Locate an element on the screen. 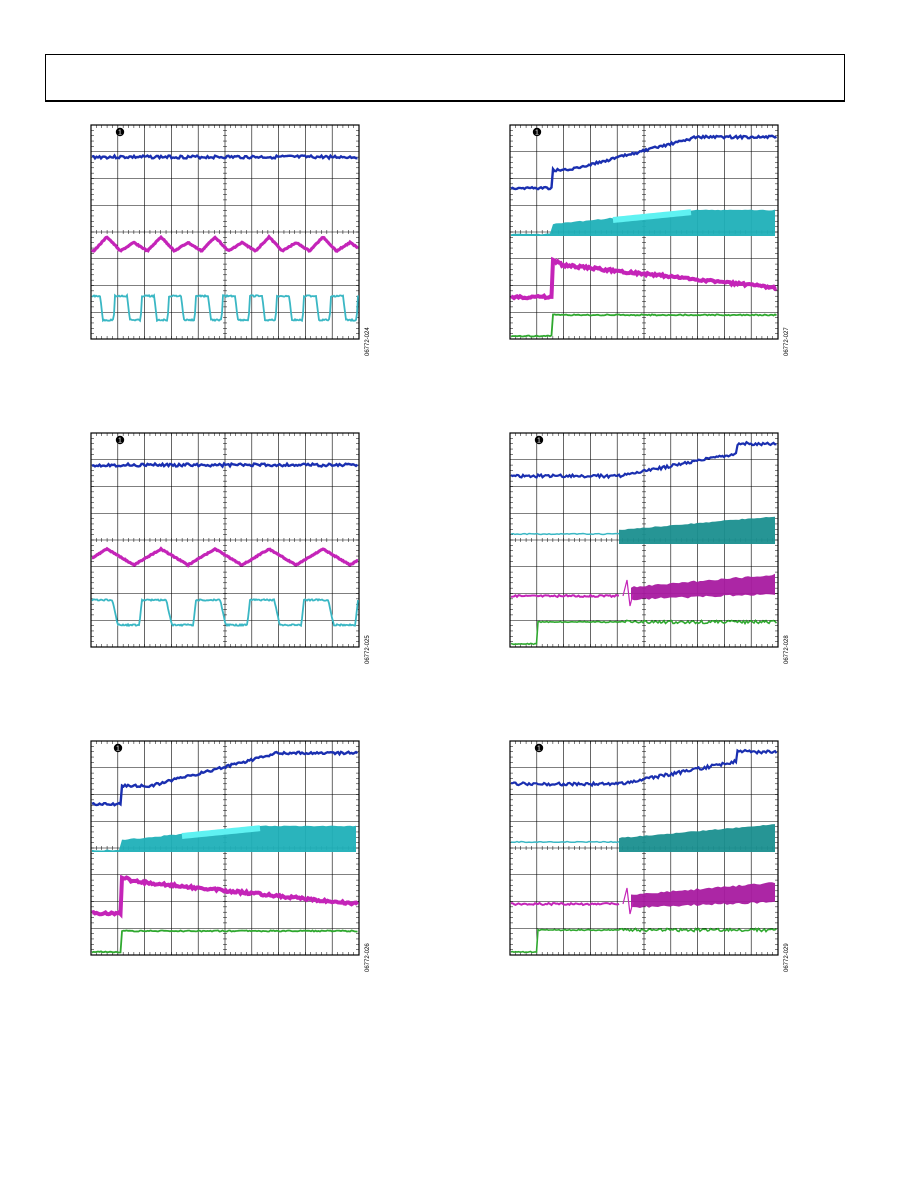 This screenshot has height=1188, width=918. oscilloscope-plot-5: 1 is located at coordinates (226, 849).